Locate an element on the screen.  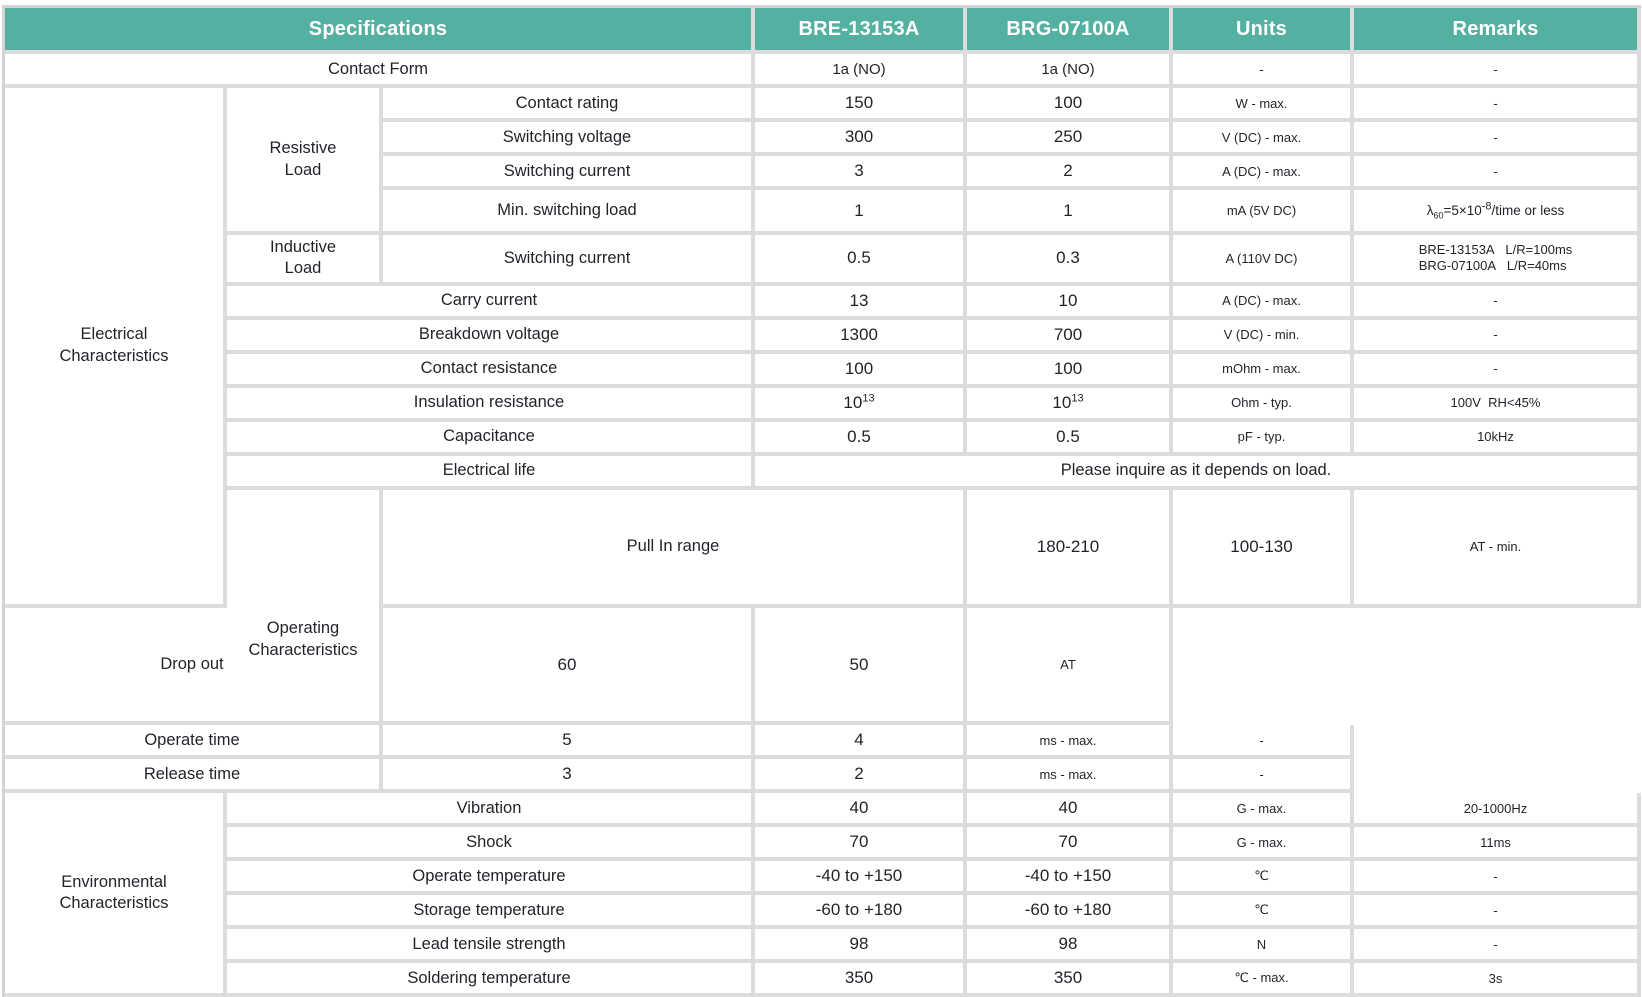
vibration-value-b: 40 is located at coordinates (1070, 810).